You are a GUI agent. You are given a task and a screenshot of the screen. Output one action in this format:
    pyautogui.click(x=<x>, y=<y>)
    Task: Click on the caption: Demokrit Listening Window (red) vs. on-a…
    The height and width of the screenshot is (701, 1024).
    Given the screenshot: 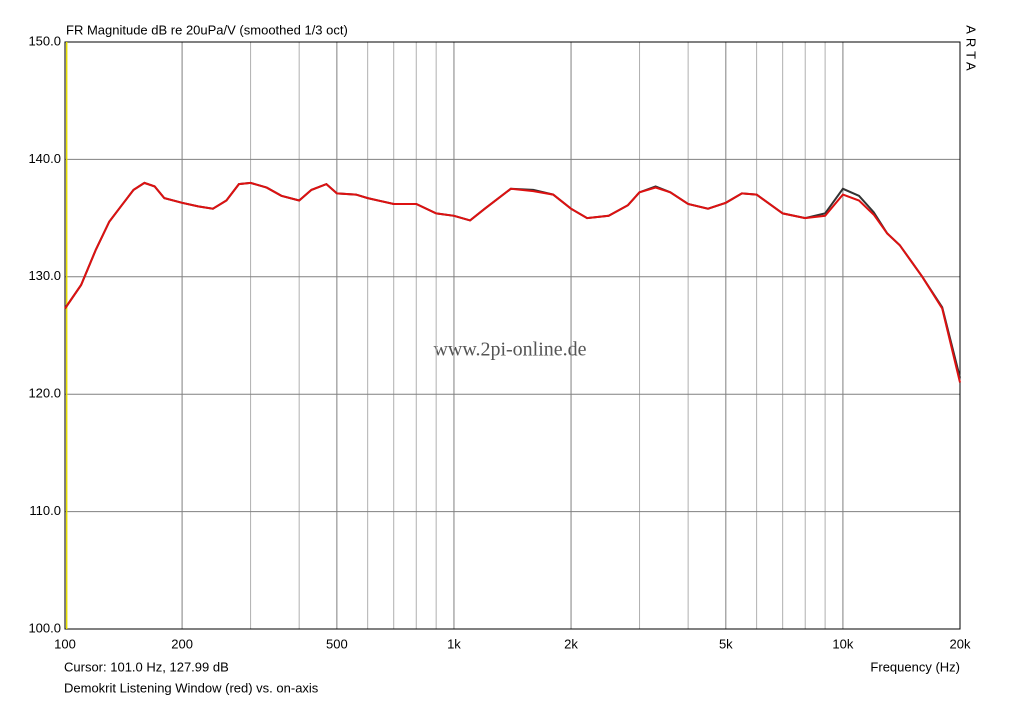 What is the action you would take?
    pyautogui.click(x=191, y=687)
    